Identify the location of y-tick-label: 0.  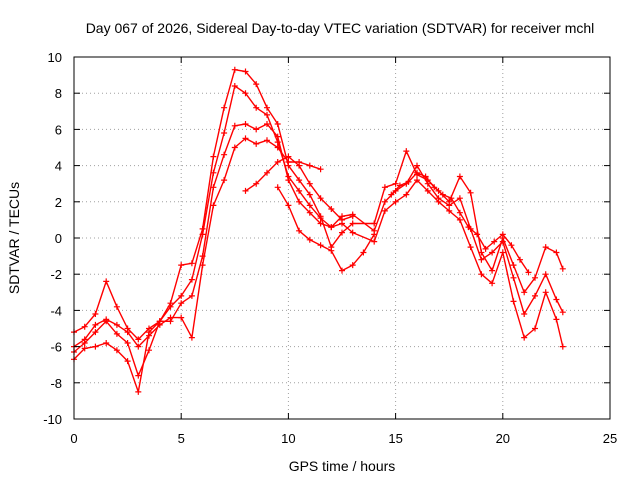
(58, 238).